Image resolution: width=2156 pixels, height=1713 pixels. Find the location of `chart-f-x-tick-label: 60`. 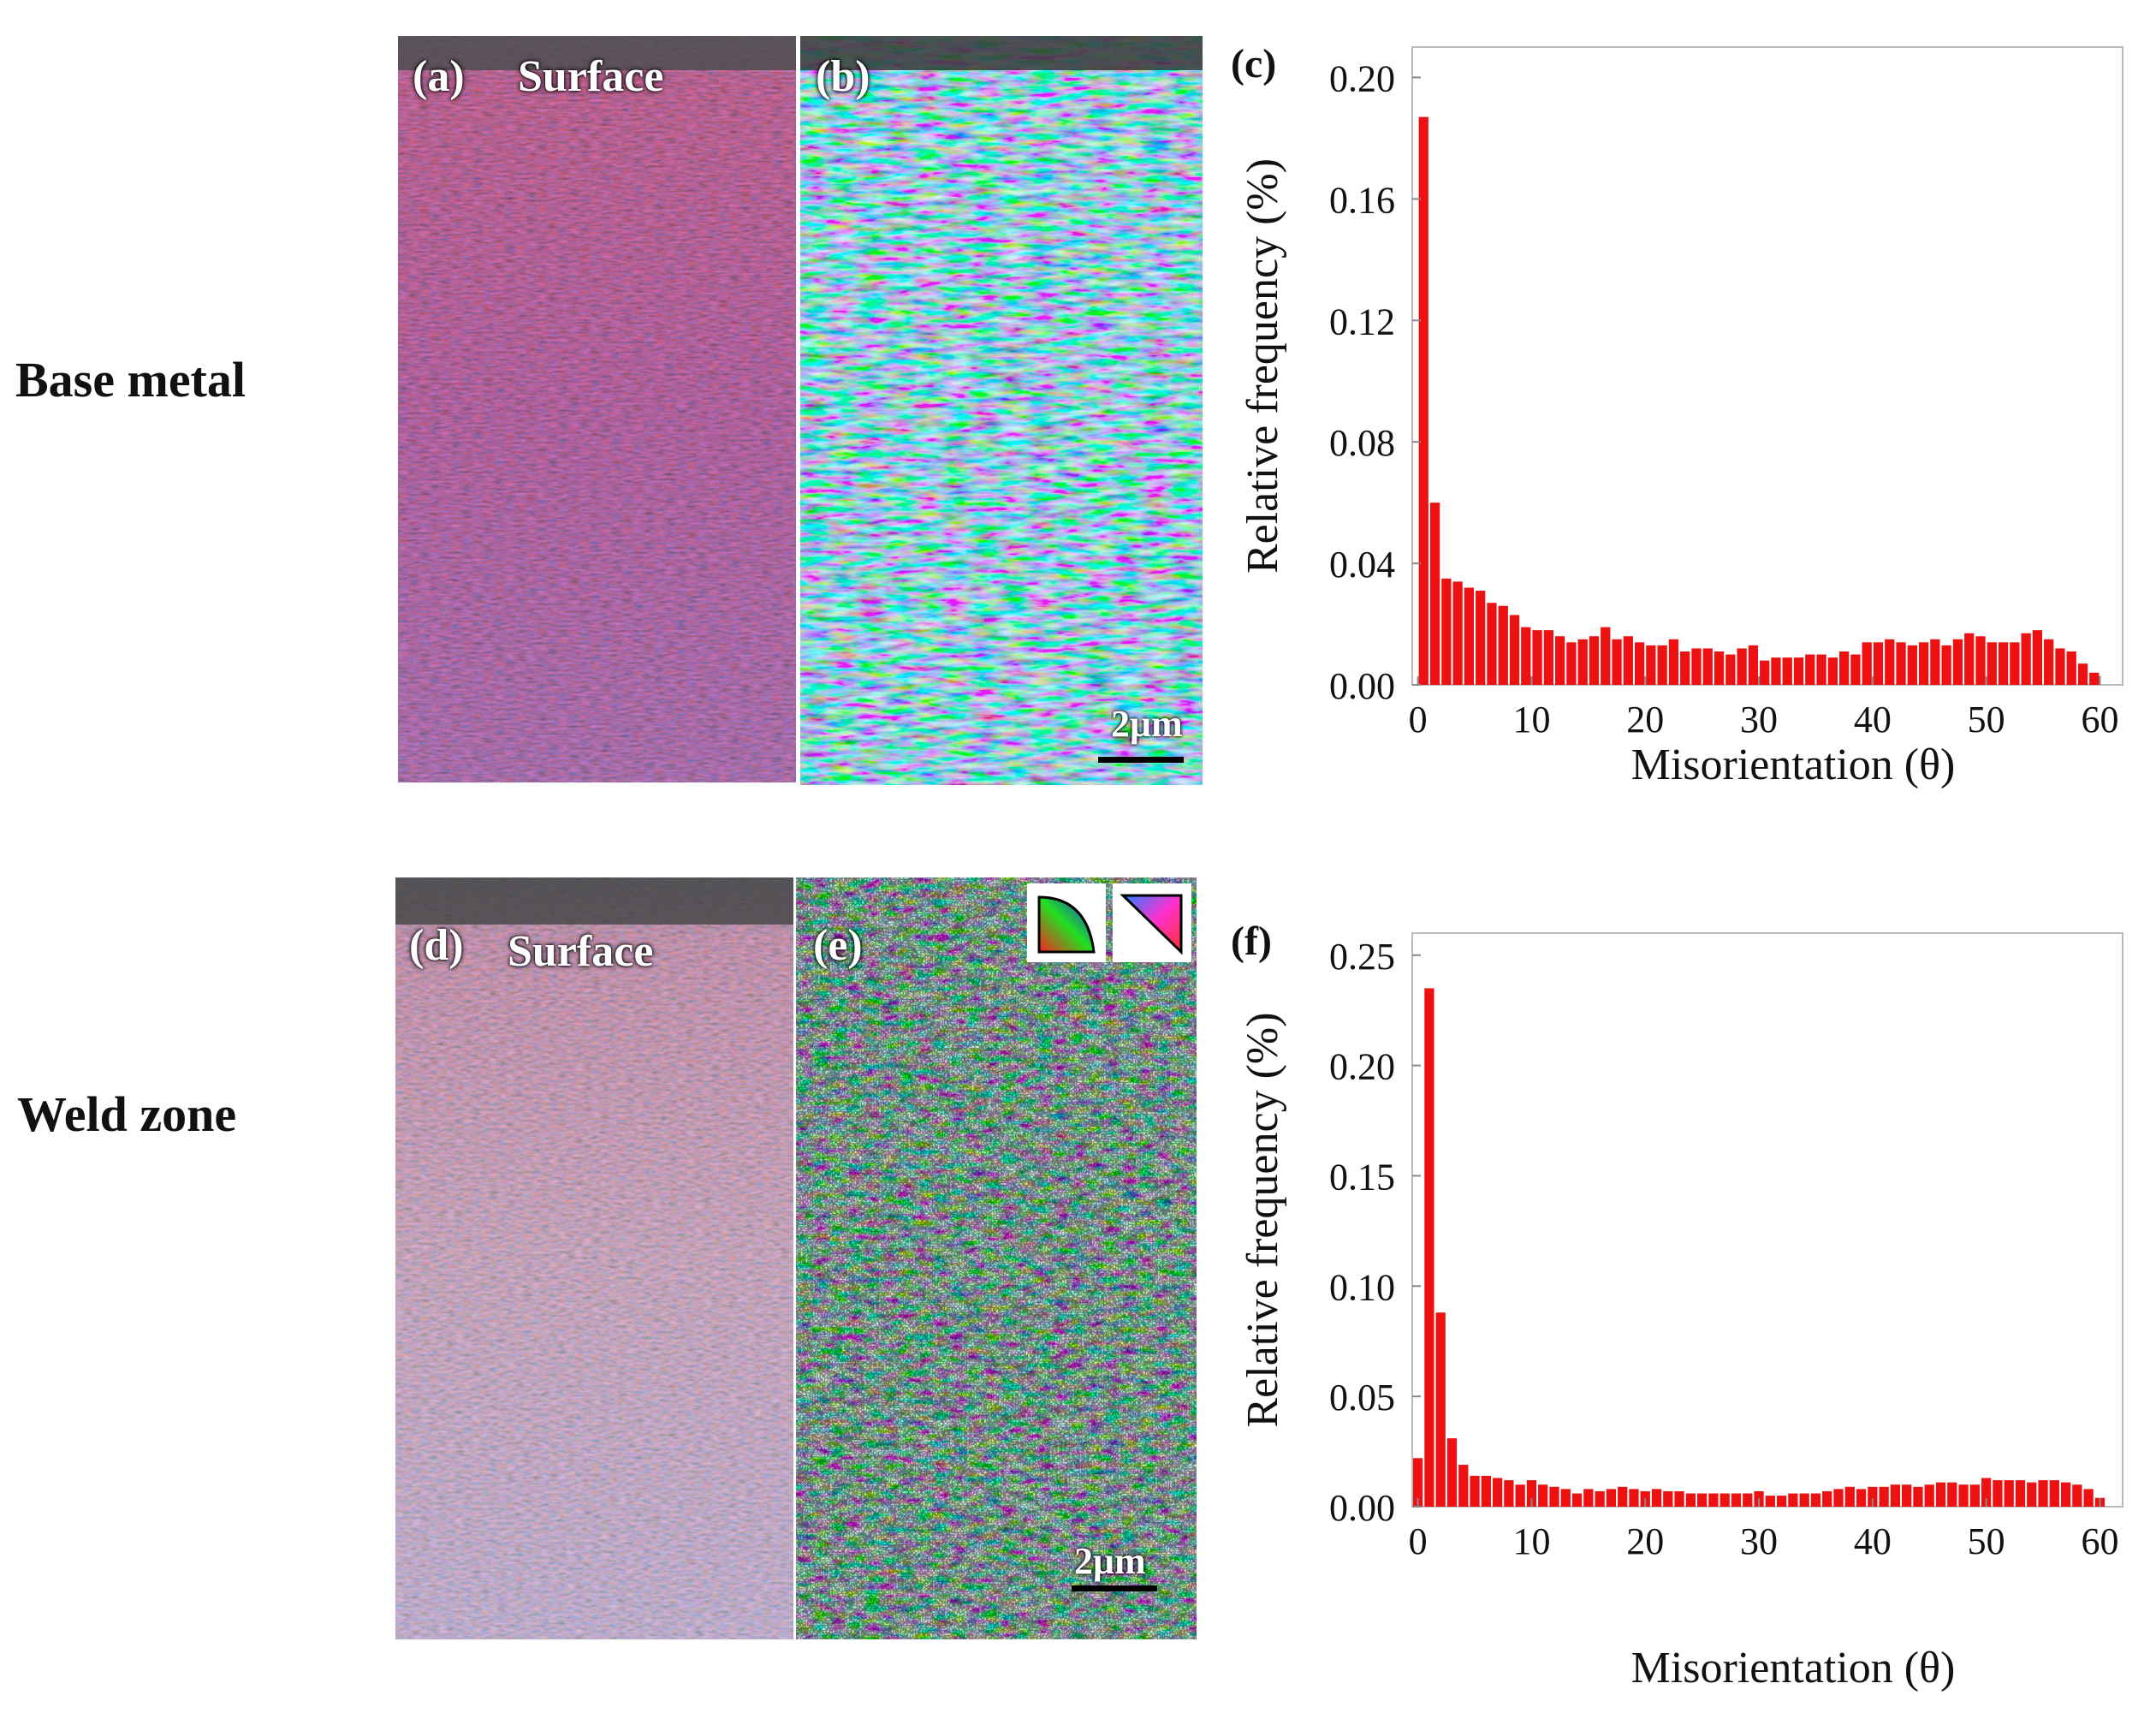

chart-f-x-tick-label: 60 is located at coordinates (2099, 1541).